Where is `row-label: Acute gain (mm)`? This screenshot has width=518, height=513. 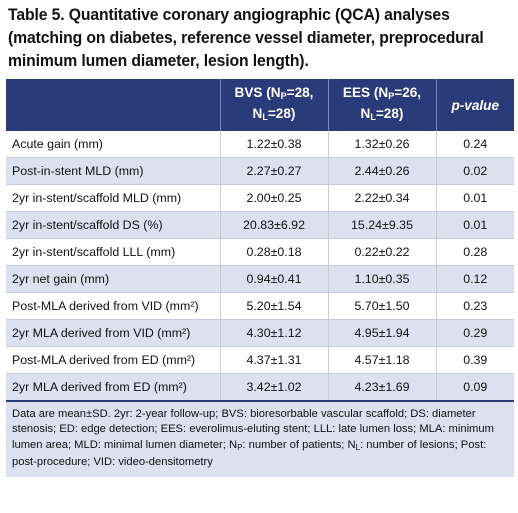 row-label: Acute gain (mm) is located at coordinates (113, 144).